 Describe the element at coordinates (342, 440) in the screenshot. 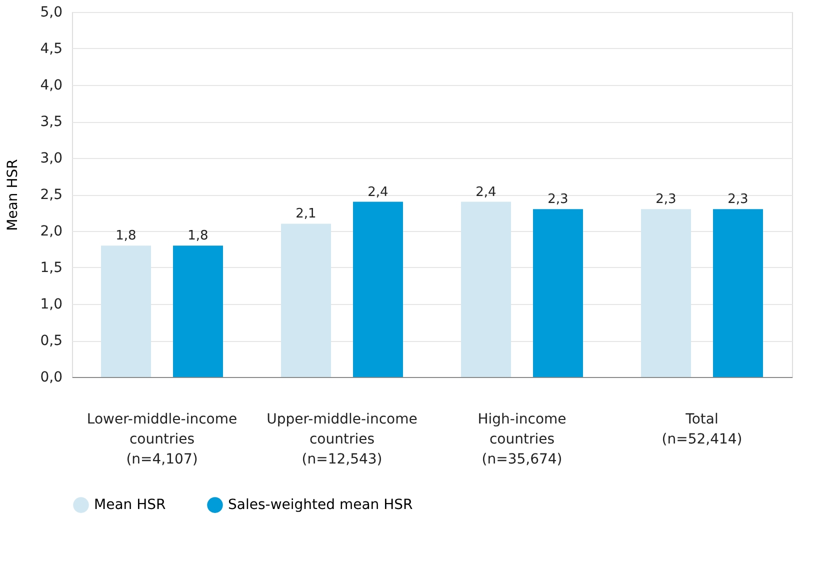

I see `x-tick-label: Upper-middle-income countries (n=12,543)` at that location.